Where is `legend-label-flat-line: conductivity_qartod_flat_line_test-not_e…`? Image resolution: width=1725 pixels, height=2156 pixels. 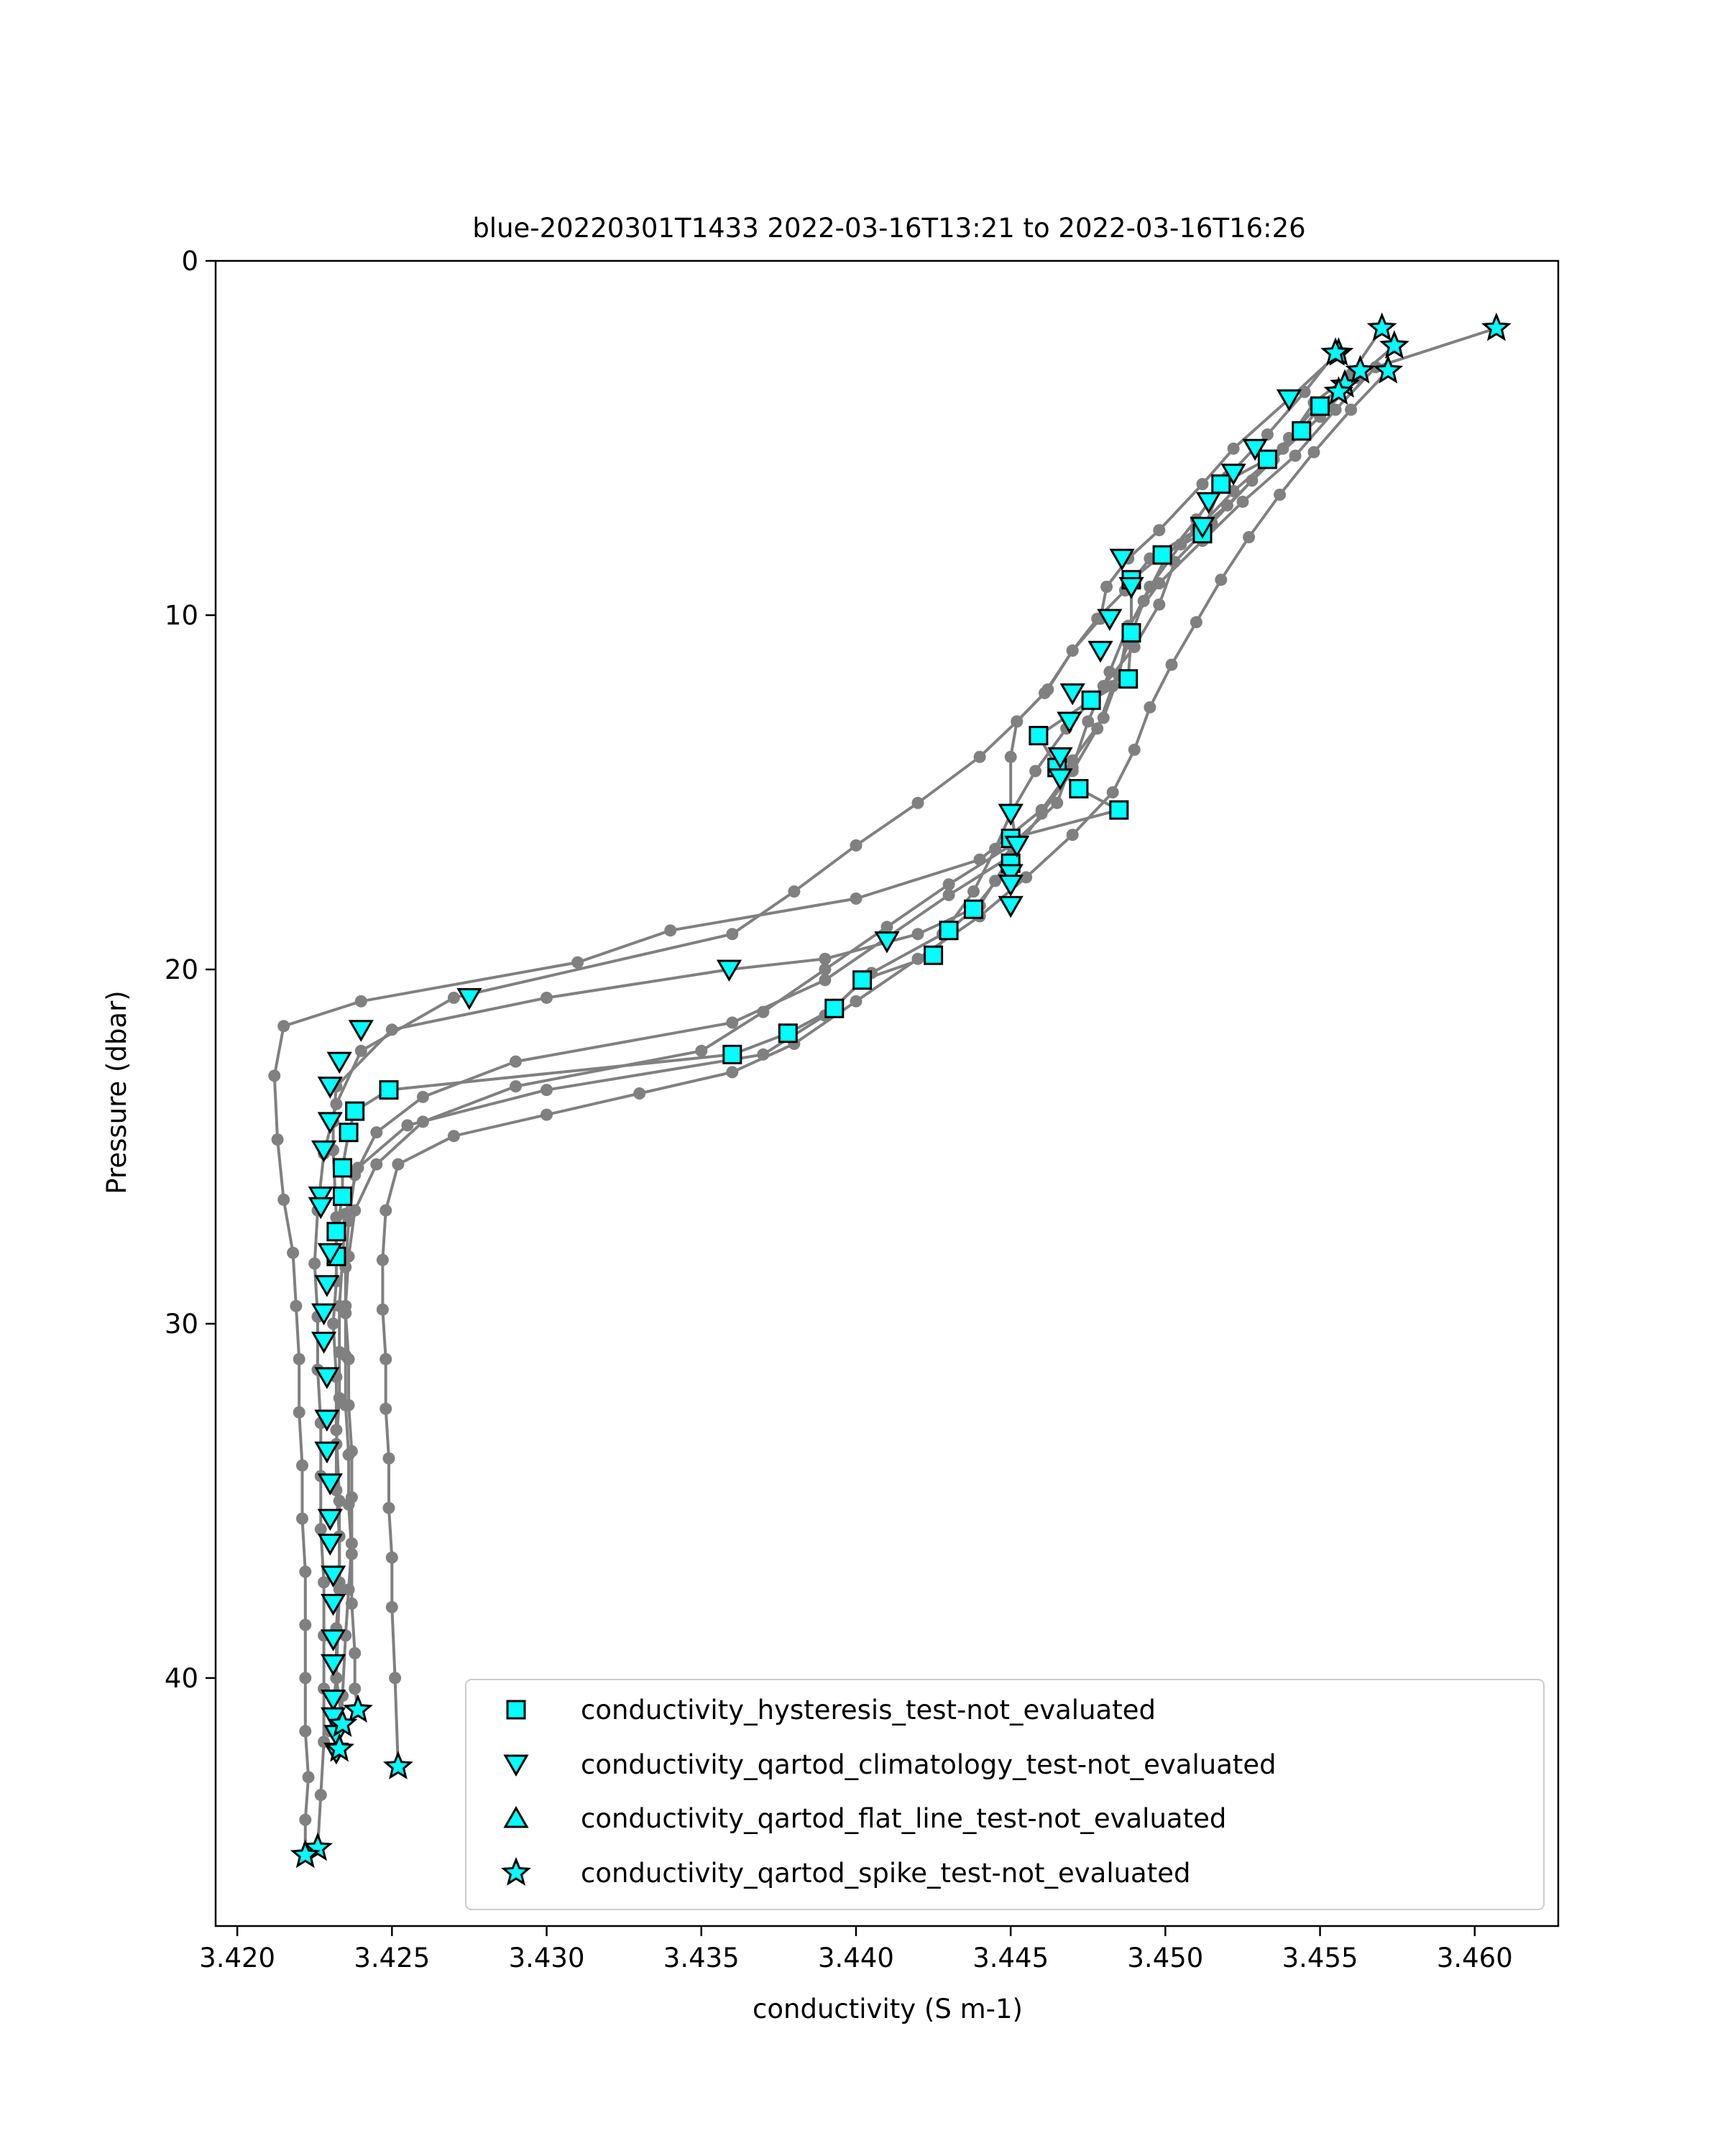 legend-label-flat-line: conductivity_qartod_flat_line_test-not_e… is located at coordinates (903, 1818).